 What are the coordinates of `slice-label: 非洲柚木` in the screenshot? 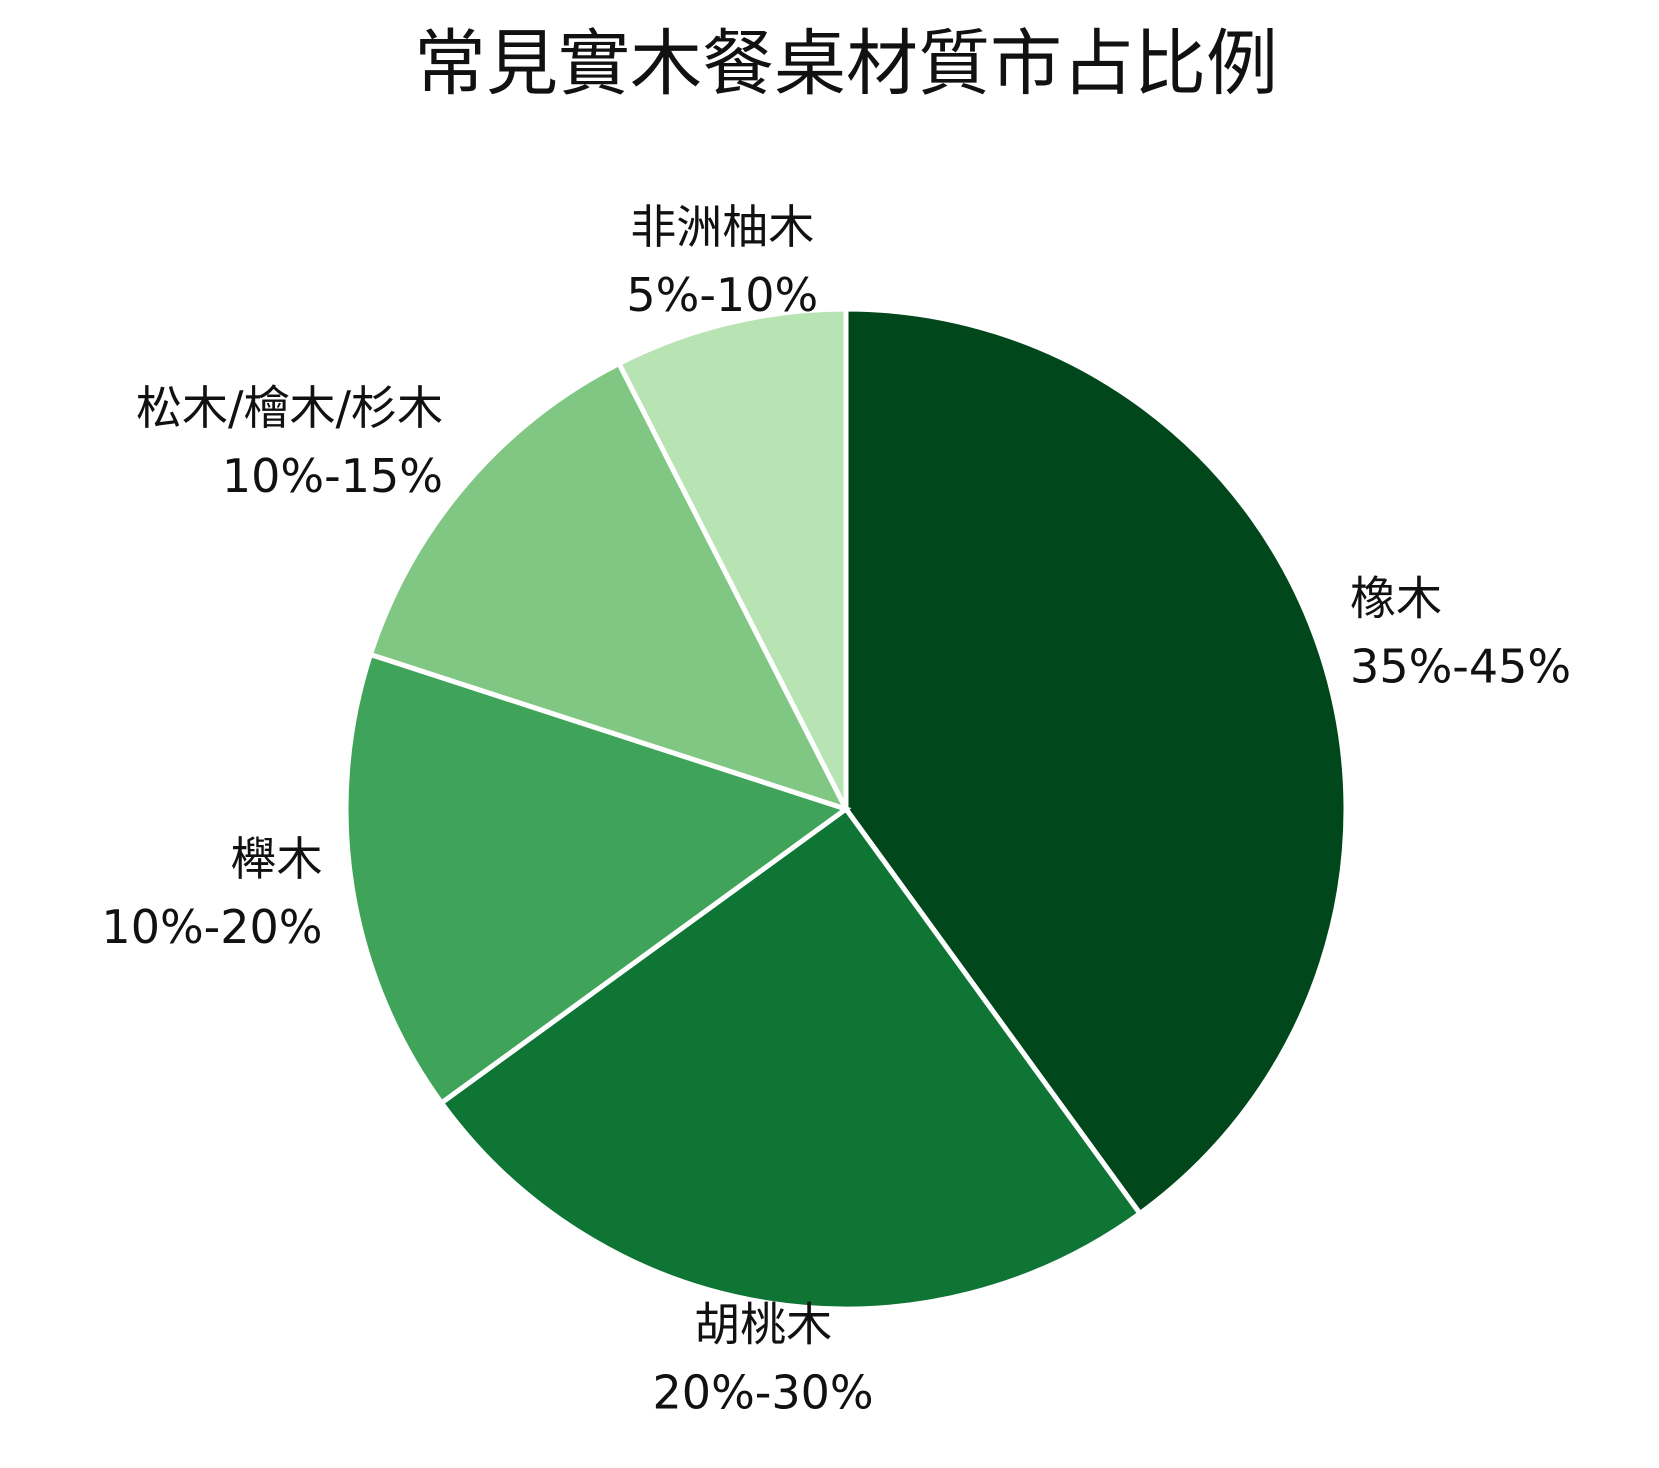 It's located at (722, 227).